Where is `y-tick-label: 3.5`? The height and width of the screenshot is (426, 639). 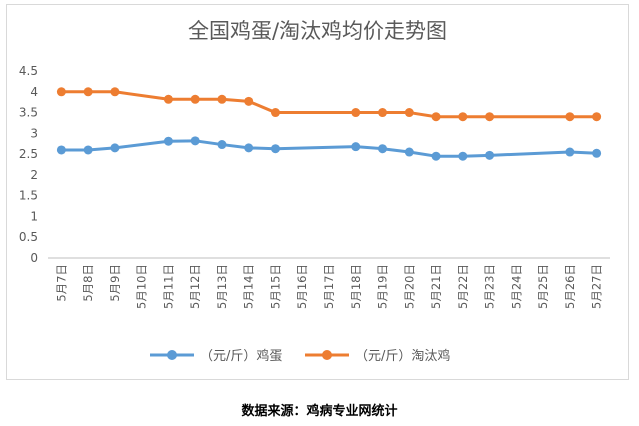
y-tick-label: 3.5 is located at coordinates (28, 113).